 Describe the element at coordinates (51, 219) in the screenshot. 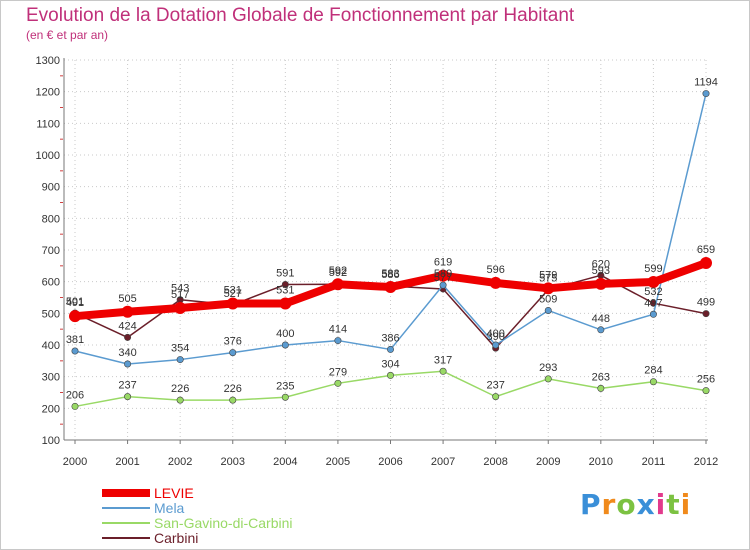

I see `y-tick-label: 800` at that location.